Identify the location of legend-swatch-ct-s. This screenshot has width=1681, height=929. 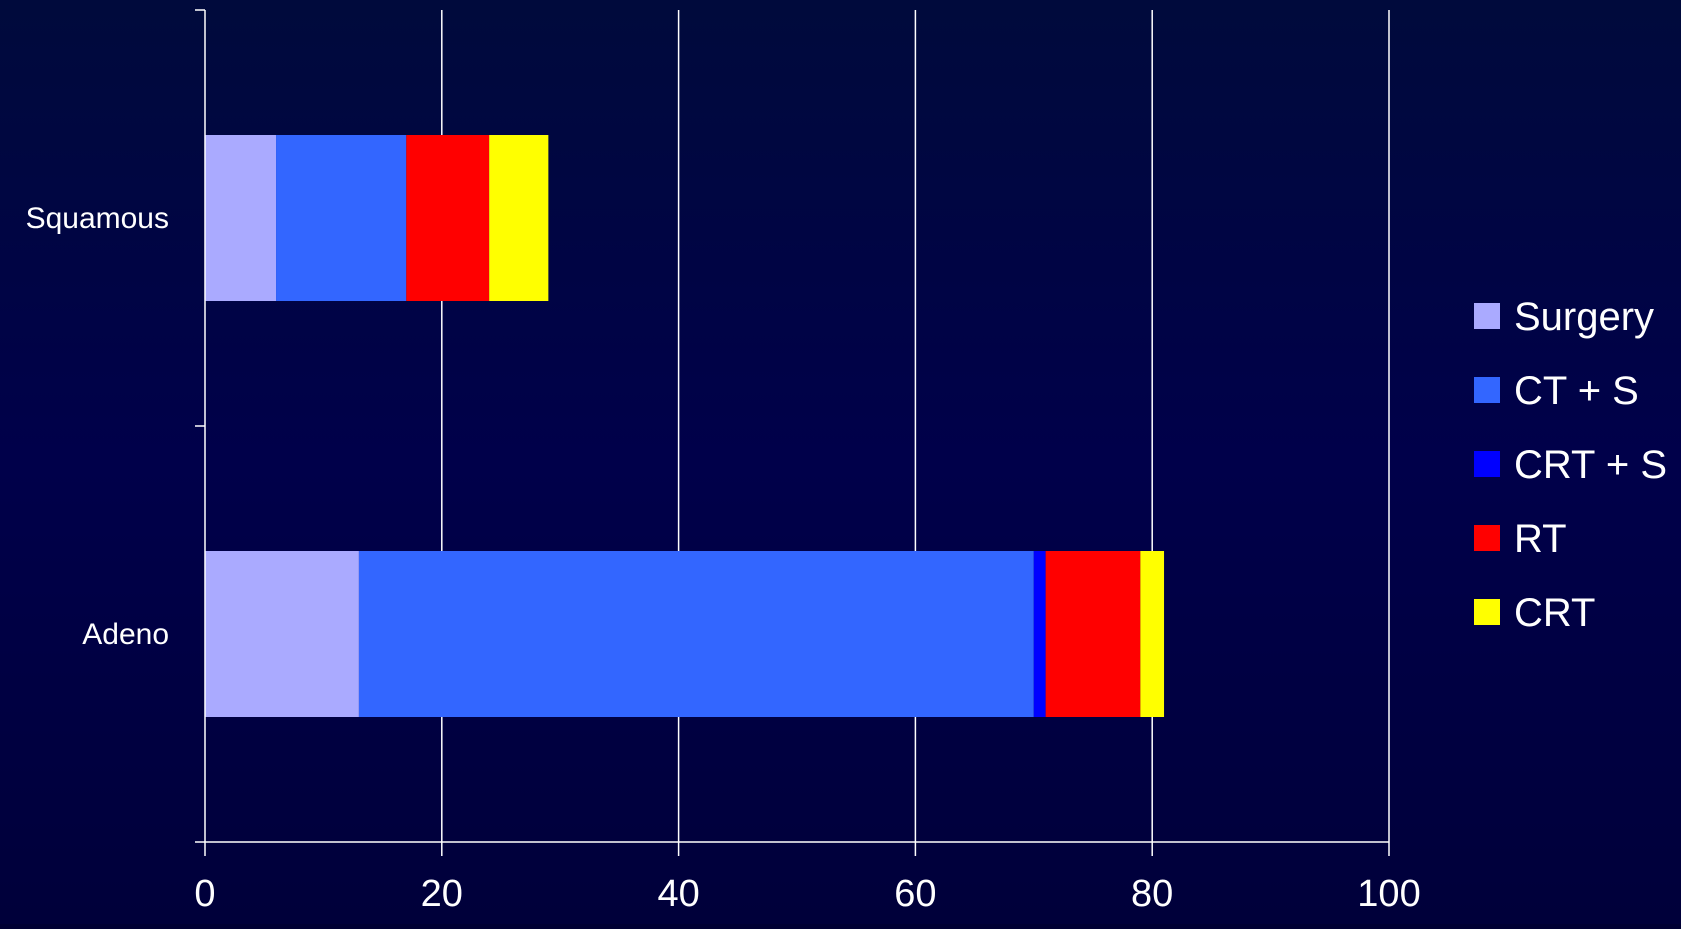
(1487, 390).